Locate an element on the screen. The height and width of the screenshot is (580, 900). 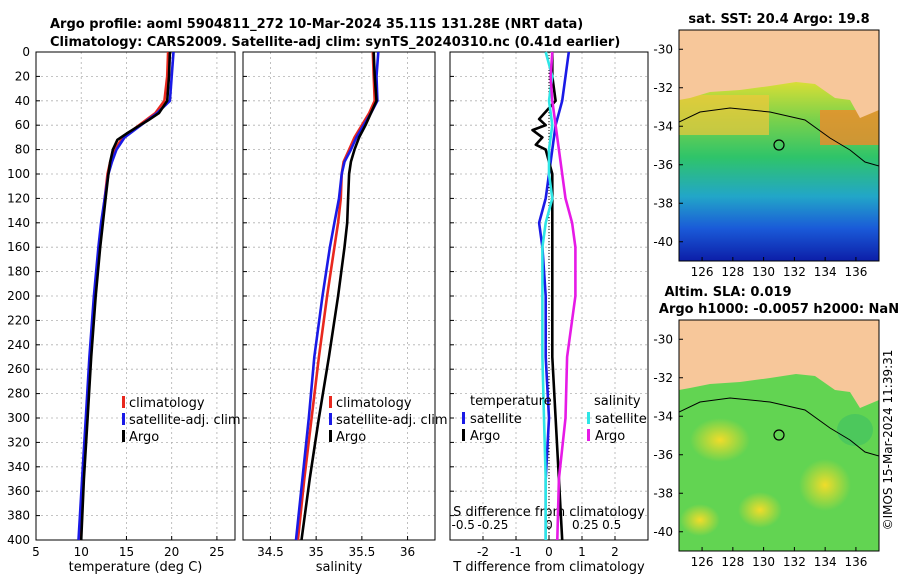
x-tick-label: 0 is located at coordinates (549, 552).